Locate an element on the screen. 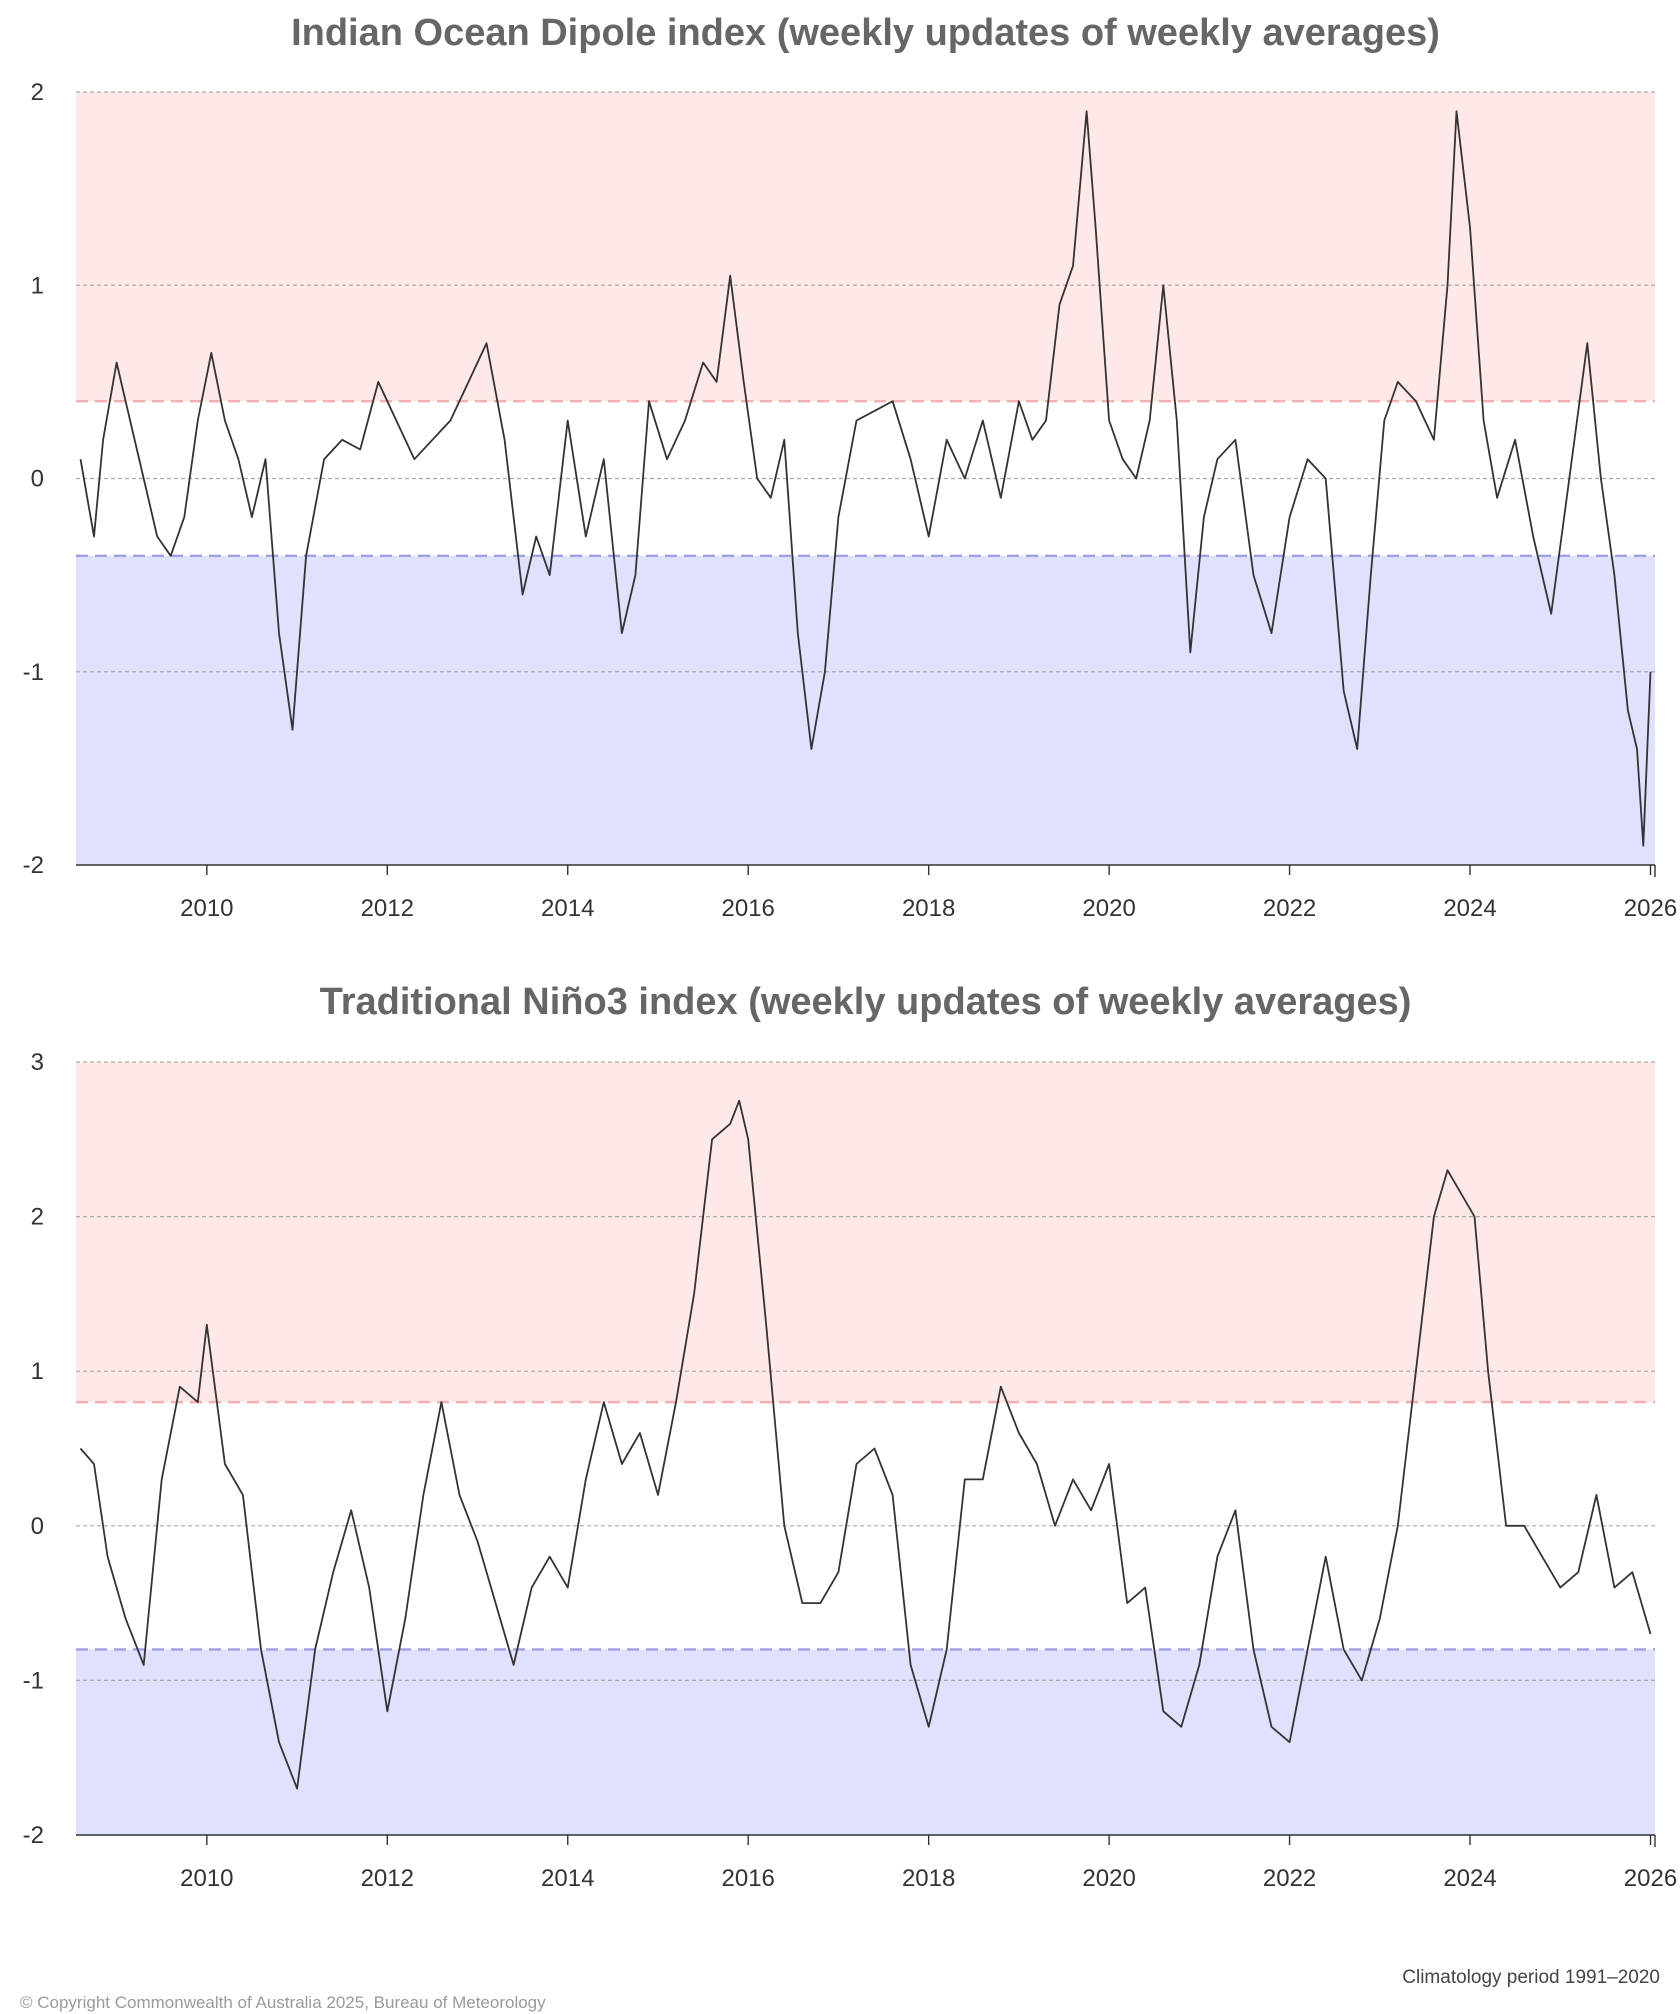 The height and width of the screenshot is (2014, 1680). nino3-xtick-label: 2016 is located at coordinates (748, 1878).